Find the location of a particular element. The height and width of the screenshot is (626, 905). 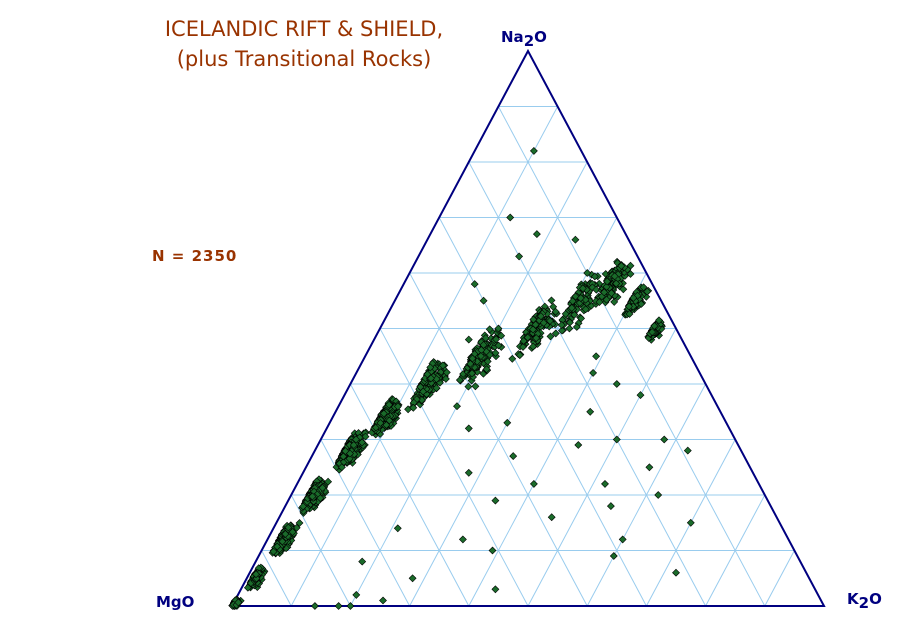

apex-label-mgo-base: MgO is located at coordinates (175, 602).